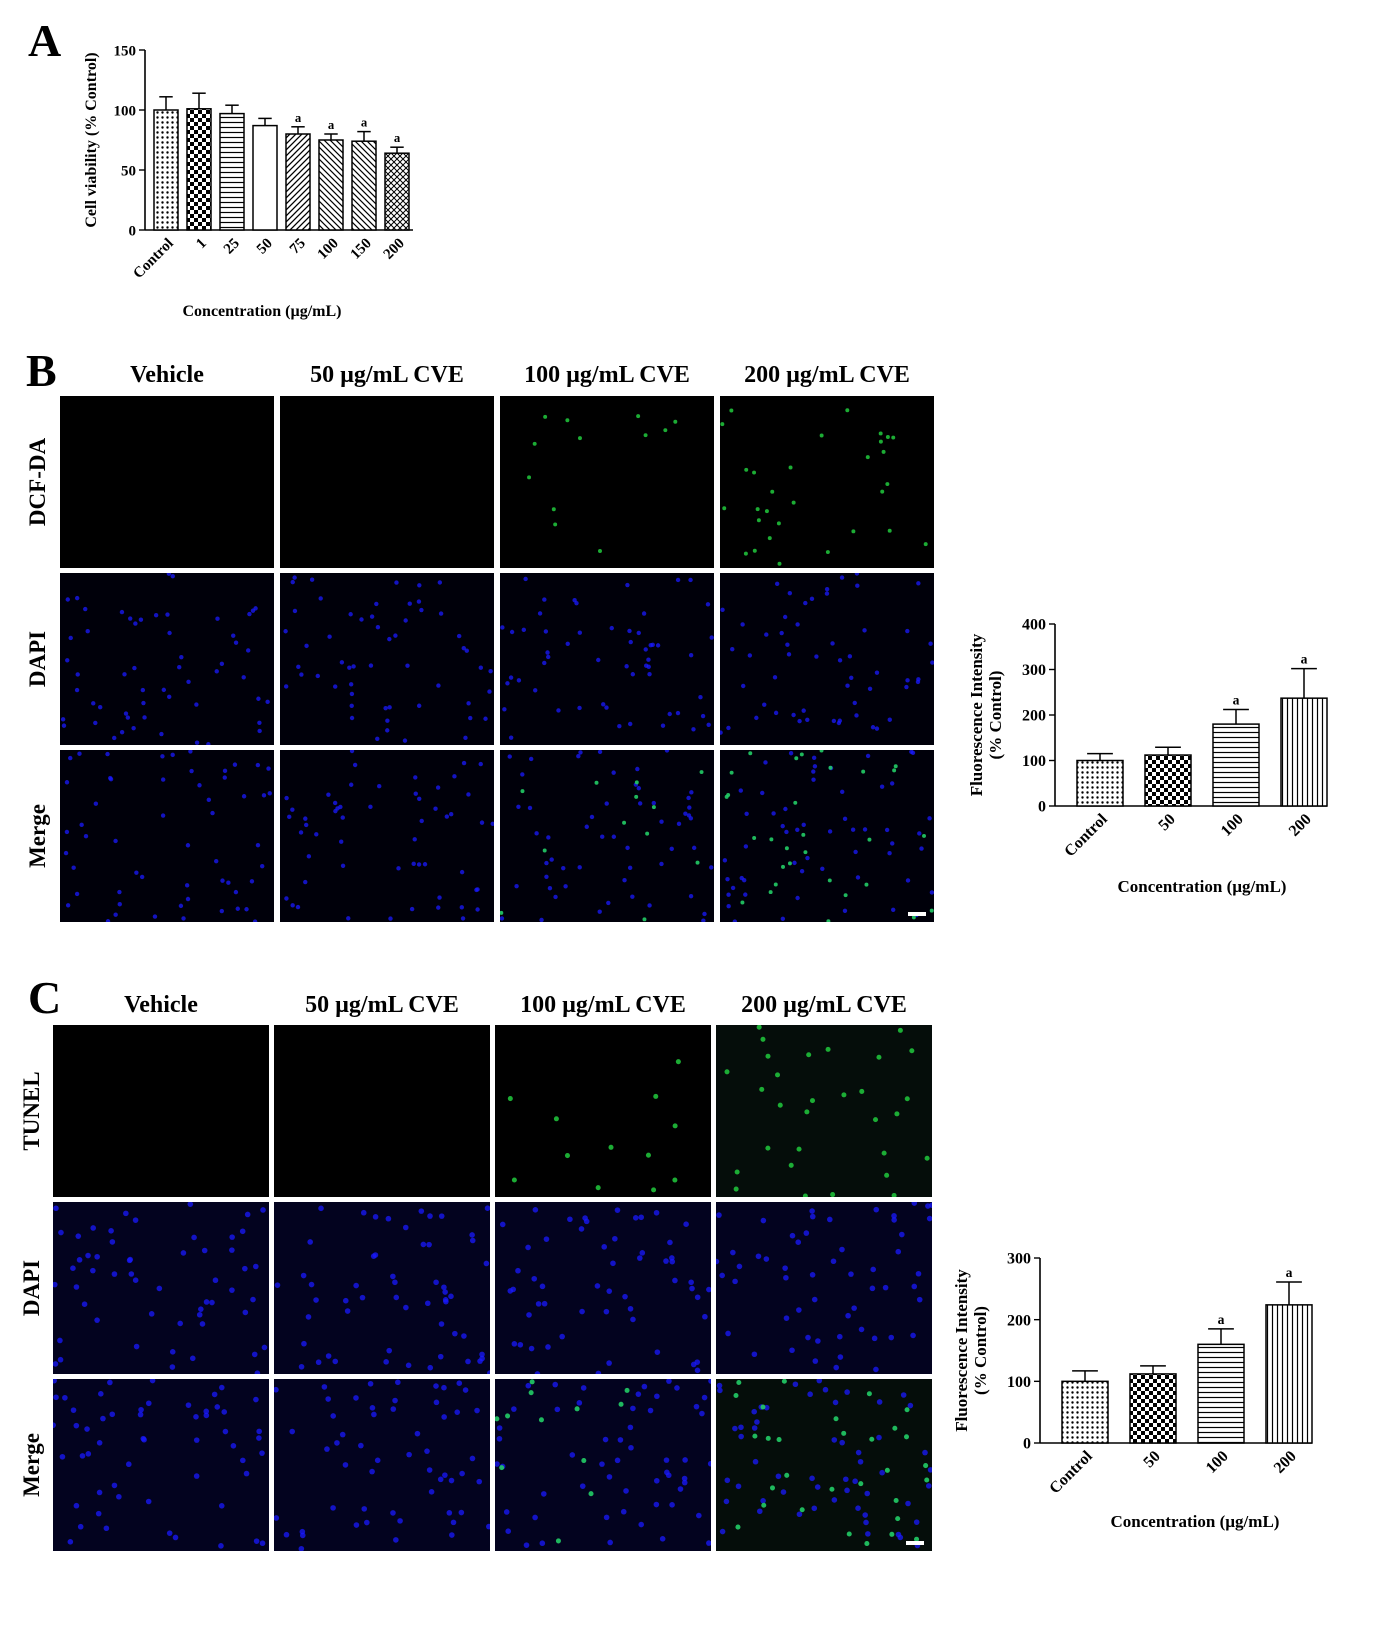 The image size is (1400, 1626). What do you see at coordinates (31, 1111) in the screenshot?
I see `row-label-tunel: TUNEL` at bounding box center [31, 1111].